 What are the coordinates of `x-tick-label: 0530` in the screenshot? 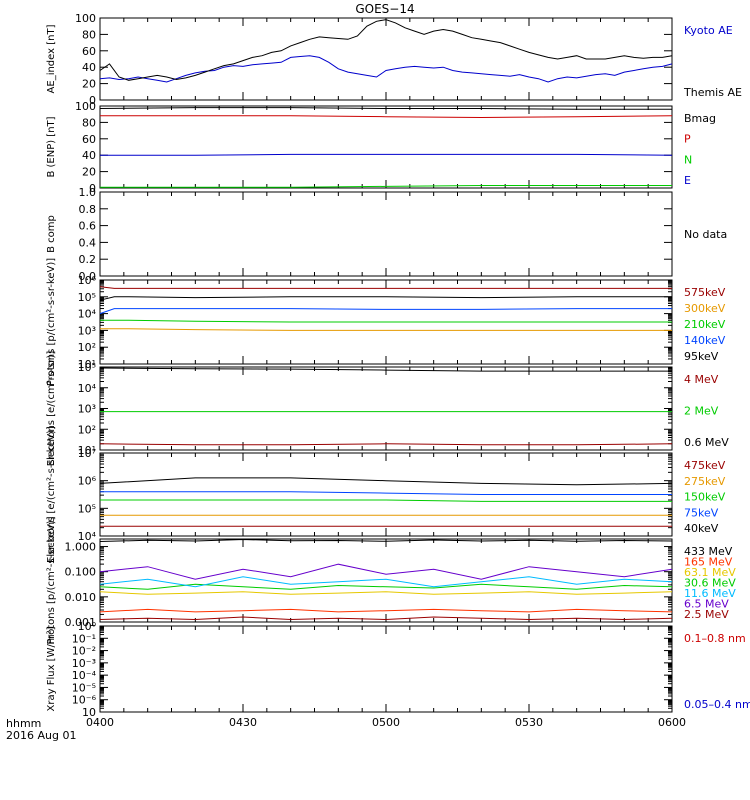 It's located at (529, 722).